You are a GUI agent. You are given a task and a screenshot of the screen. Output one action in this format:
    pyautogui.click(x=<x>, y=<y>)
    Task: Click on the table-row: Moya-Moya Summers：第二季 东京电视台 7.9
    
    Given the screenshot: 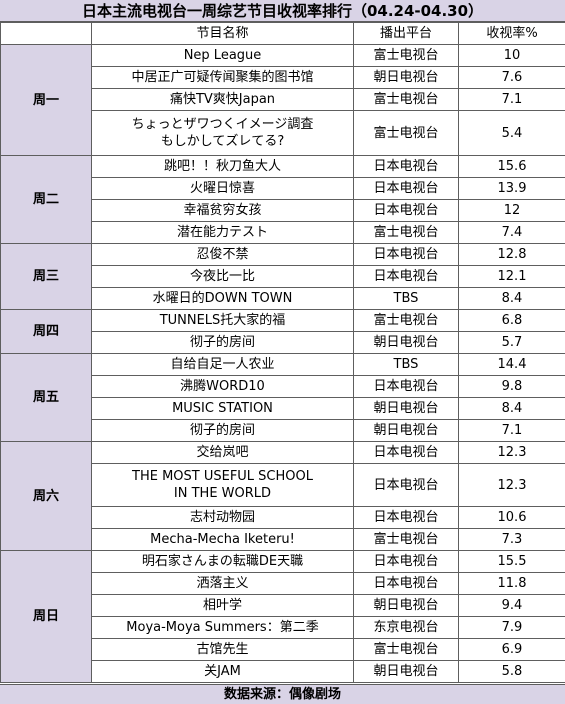 What is the action you would take?
    pyautogui.click(x=283, y=627)
    